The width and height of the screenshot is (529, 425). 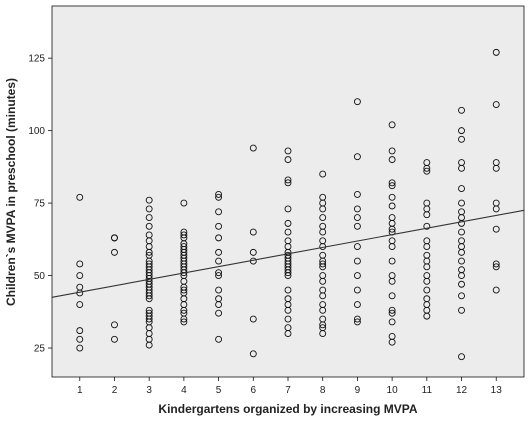 What do you see at coordinates (36, 59) in the screenshot?
I see `y-tick-label: 125` at bounding box center [36, 59].